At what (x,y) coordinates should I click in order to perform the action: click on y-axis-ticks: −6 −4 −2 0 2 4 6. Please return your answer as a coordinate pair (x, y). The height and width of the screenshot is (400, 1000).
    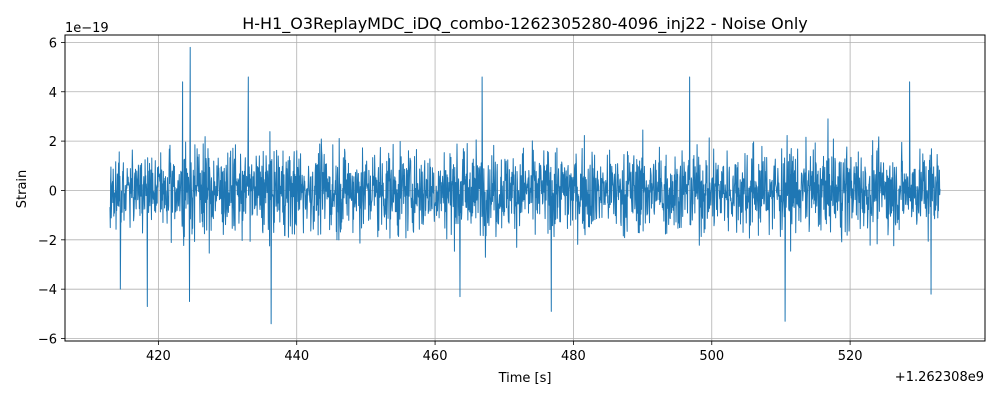
    Looking at the image, I should click on (51, 192).